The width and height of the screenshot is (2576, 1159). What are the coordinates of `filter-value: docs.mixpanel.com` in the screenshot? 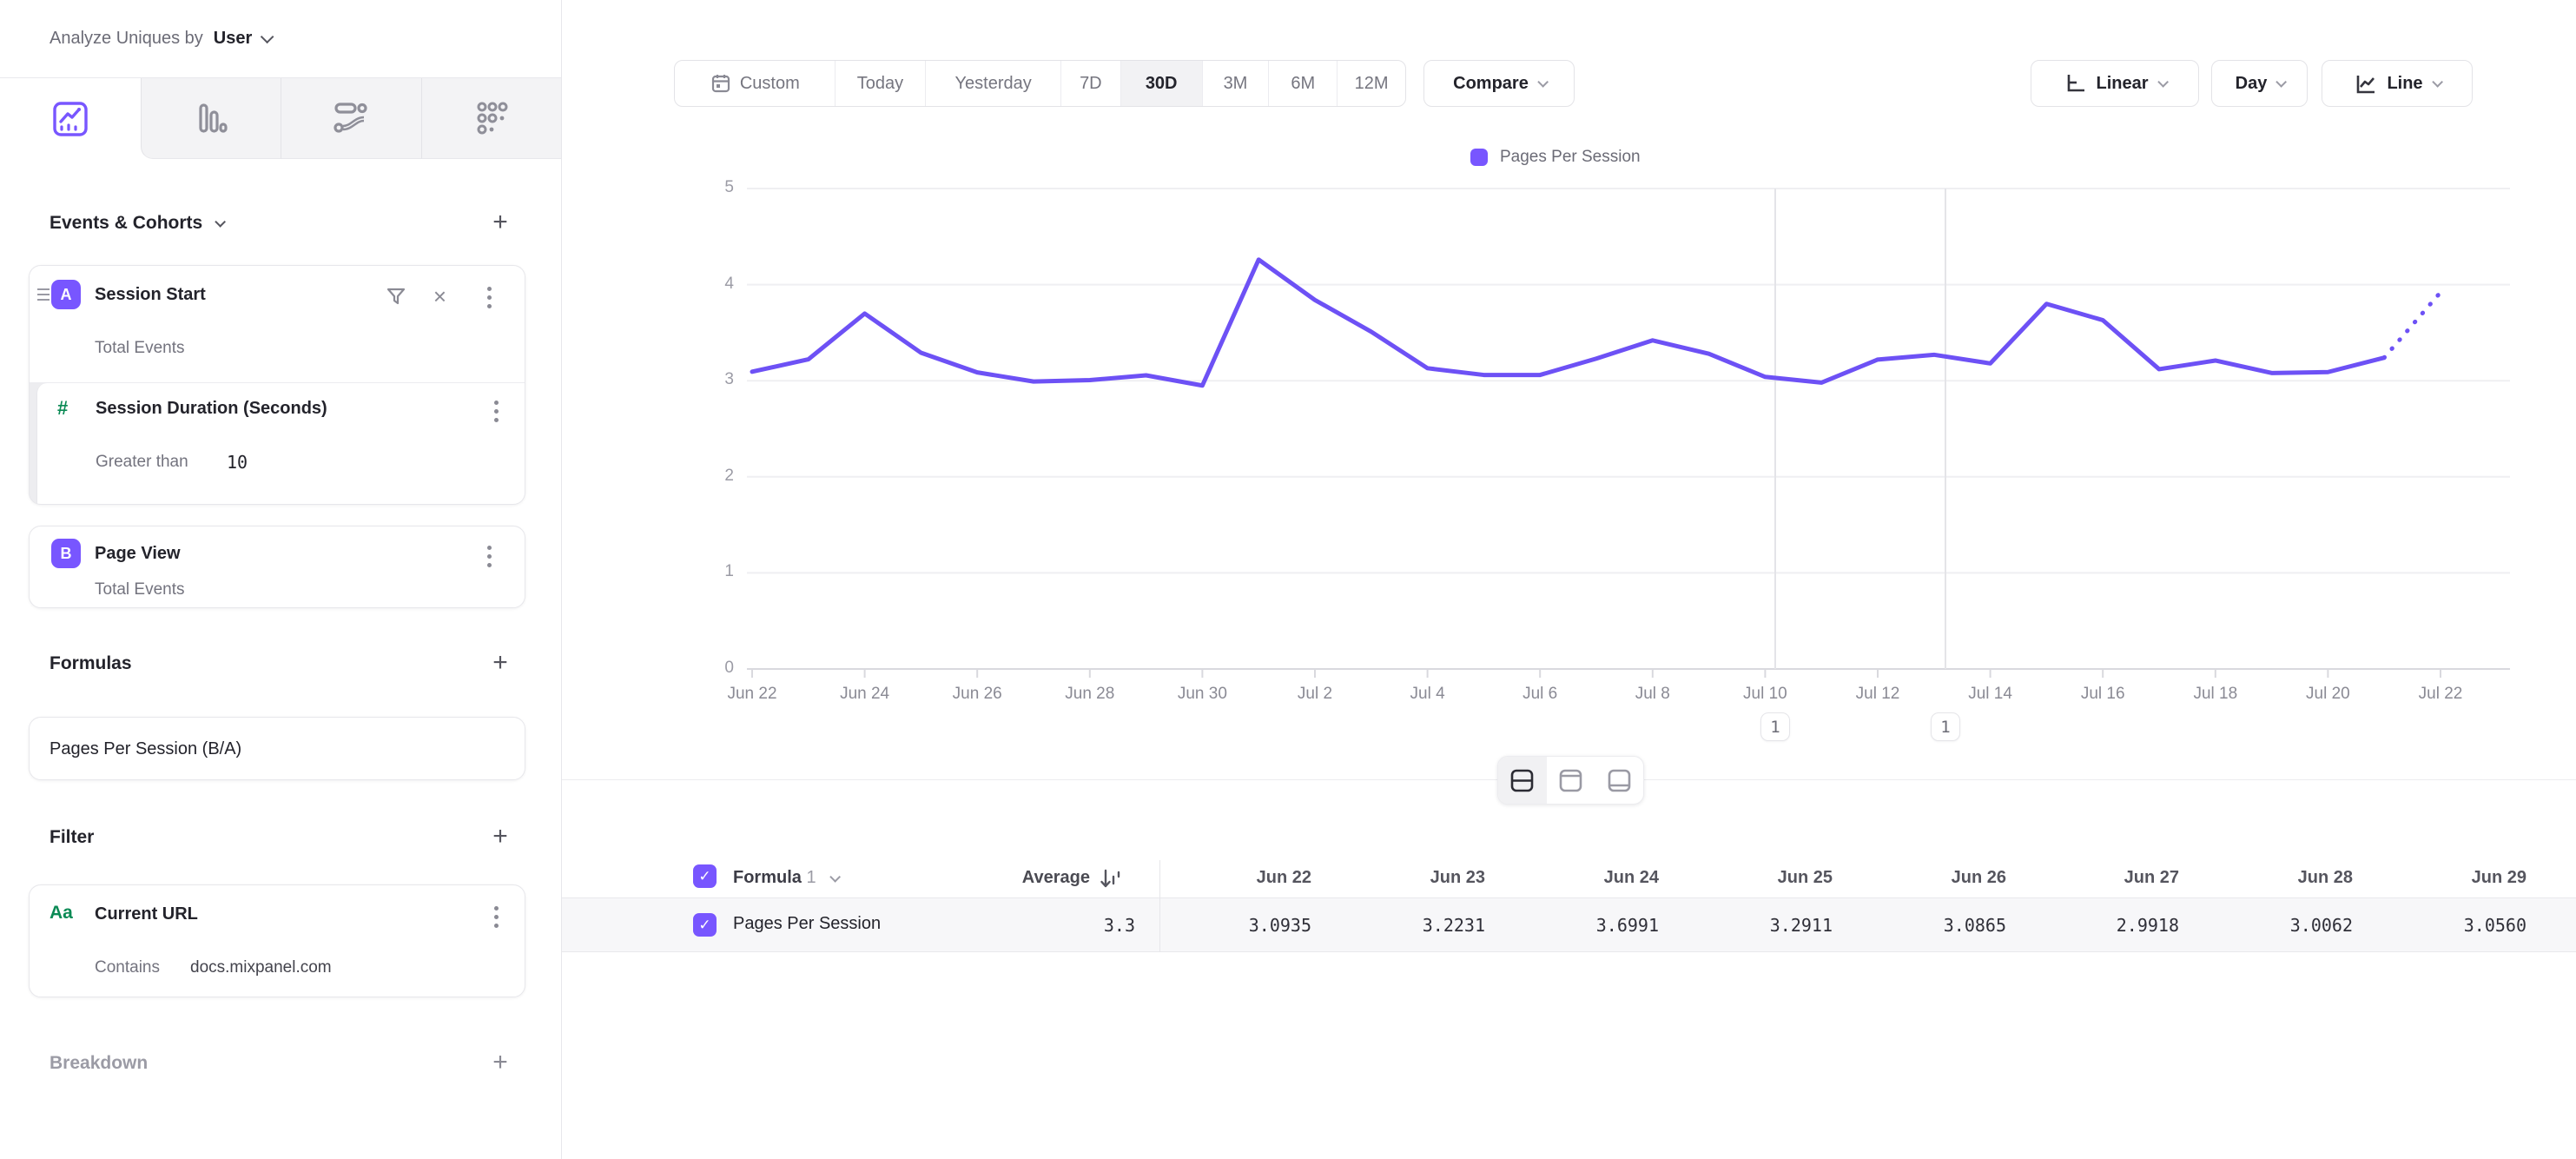 It's located at (261, 968).